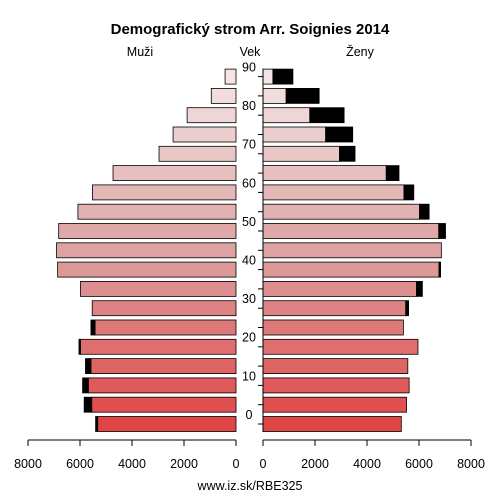 The image size is (500, 500). I want to click on age-tick-label: 60, so click(249, 183).